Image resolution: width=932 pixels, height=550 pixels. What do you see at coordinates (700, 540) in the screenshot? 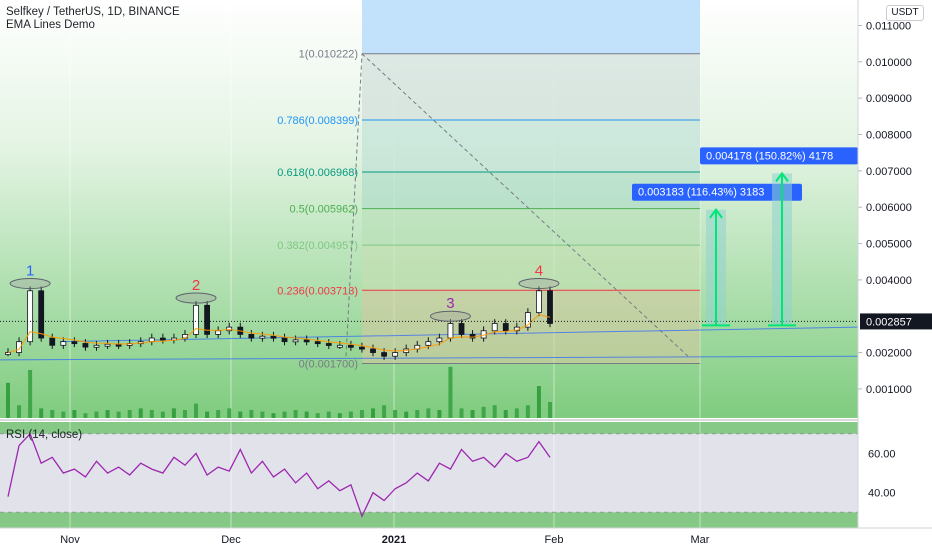
I see `time-tick-label: Mar` at bounding box center [700, 540].